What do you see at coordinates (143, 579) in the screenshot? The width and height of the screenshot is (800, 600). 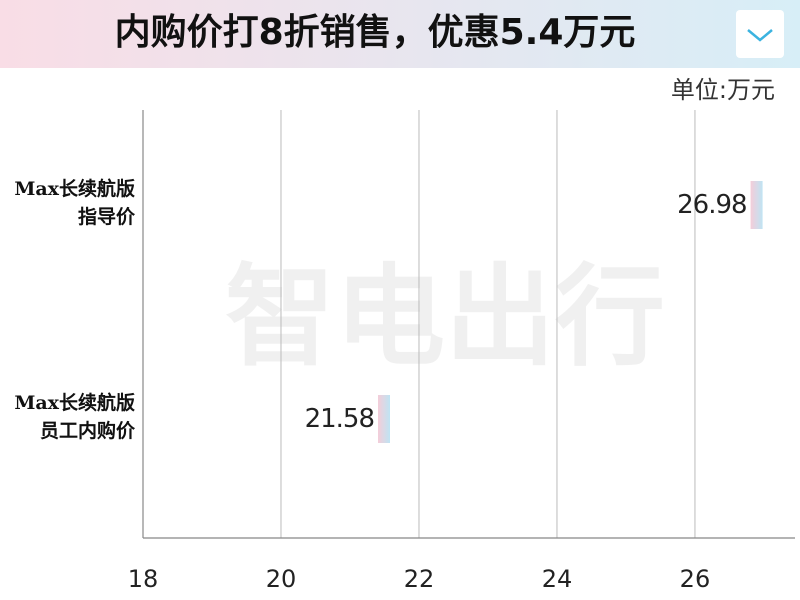 I see `x-tick-label: 18` at bounding box center [143, 579].